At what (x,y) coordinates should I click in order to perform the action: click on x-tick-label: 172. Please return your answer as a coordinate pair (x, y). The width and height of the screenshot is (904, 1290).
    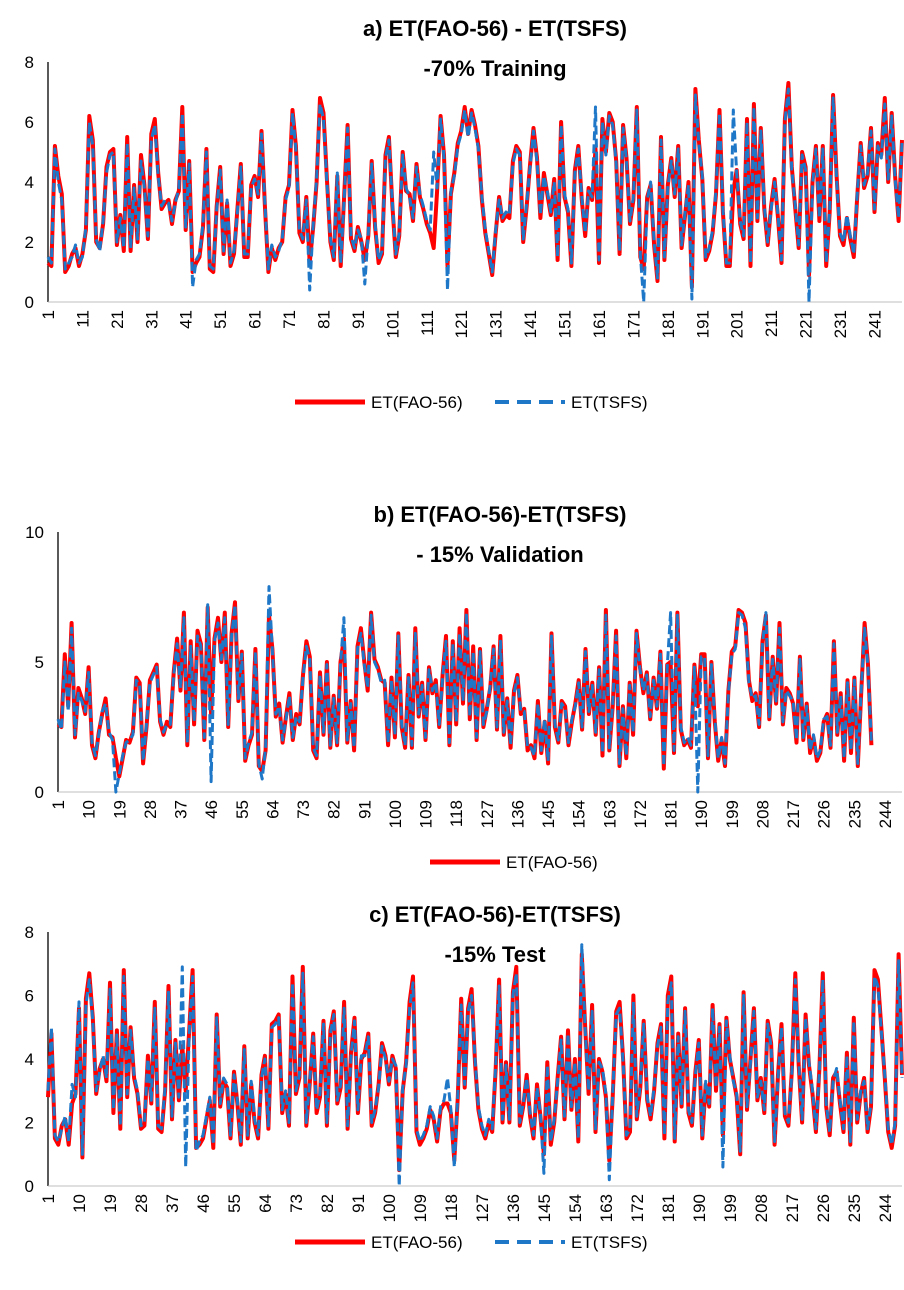
    Looking at the image, I should click on (640, 814).